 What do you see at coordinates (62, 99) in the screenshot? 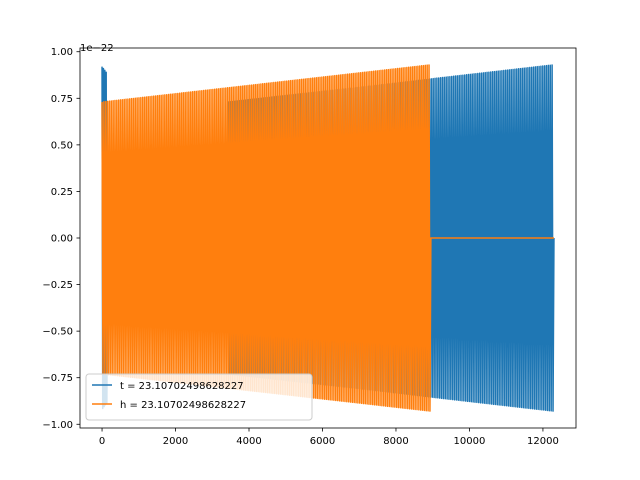
I see `y-tick-label: 0.75` at bounding box center [62, 99].